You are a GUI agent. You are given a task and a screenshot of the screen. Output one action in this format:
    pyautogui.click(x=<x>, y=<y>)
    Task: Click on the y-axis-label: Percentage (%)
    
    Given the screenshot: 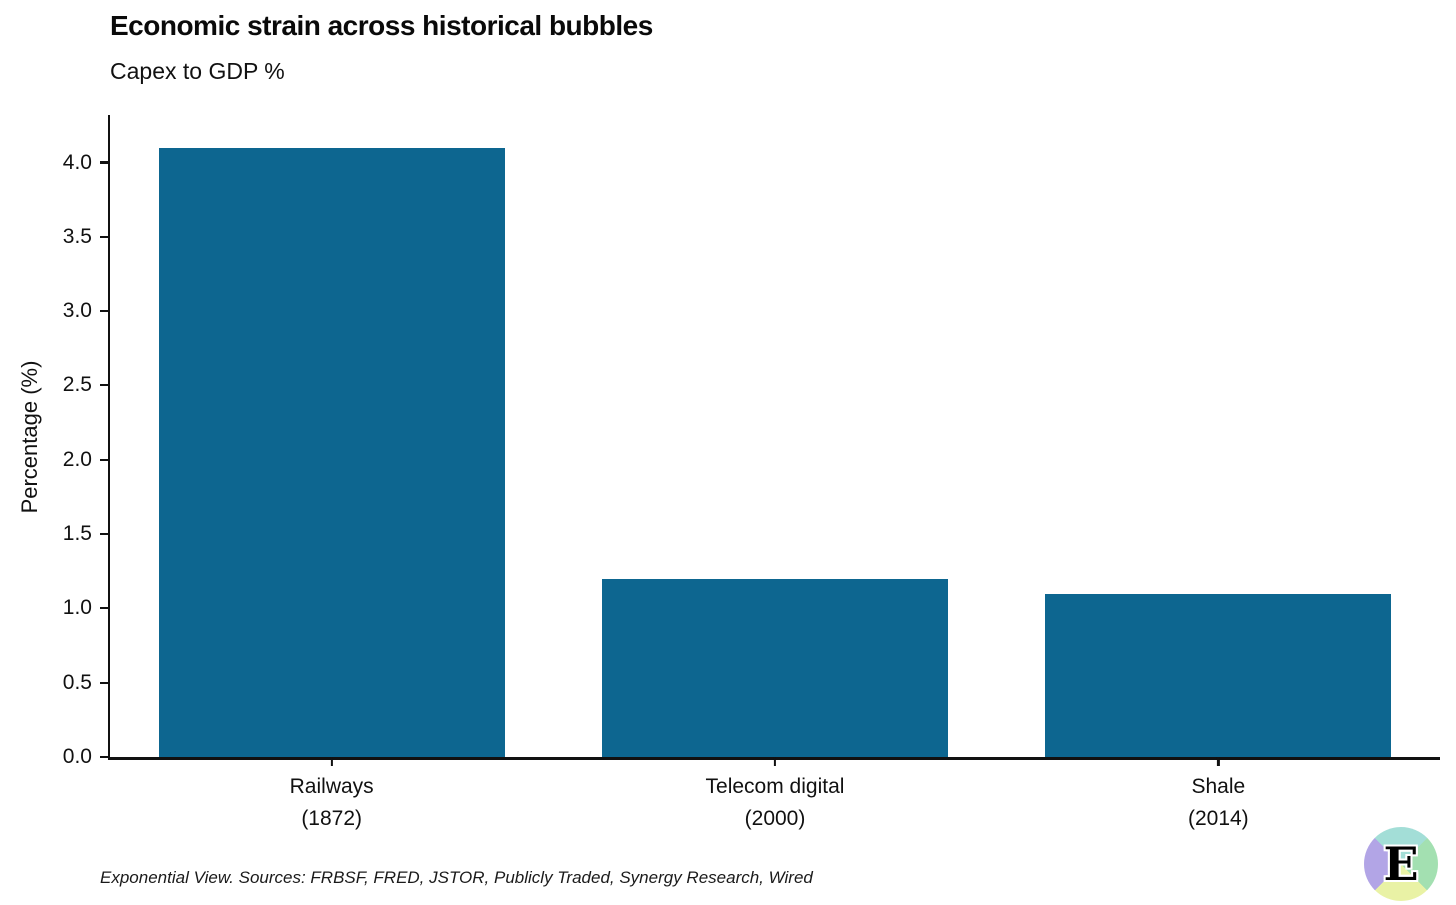 What is the action you would take?
    pyautogui.click(x=29, y=437)
    